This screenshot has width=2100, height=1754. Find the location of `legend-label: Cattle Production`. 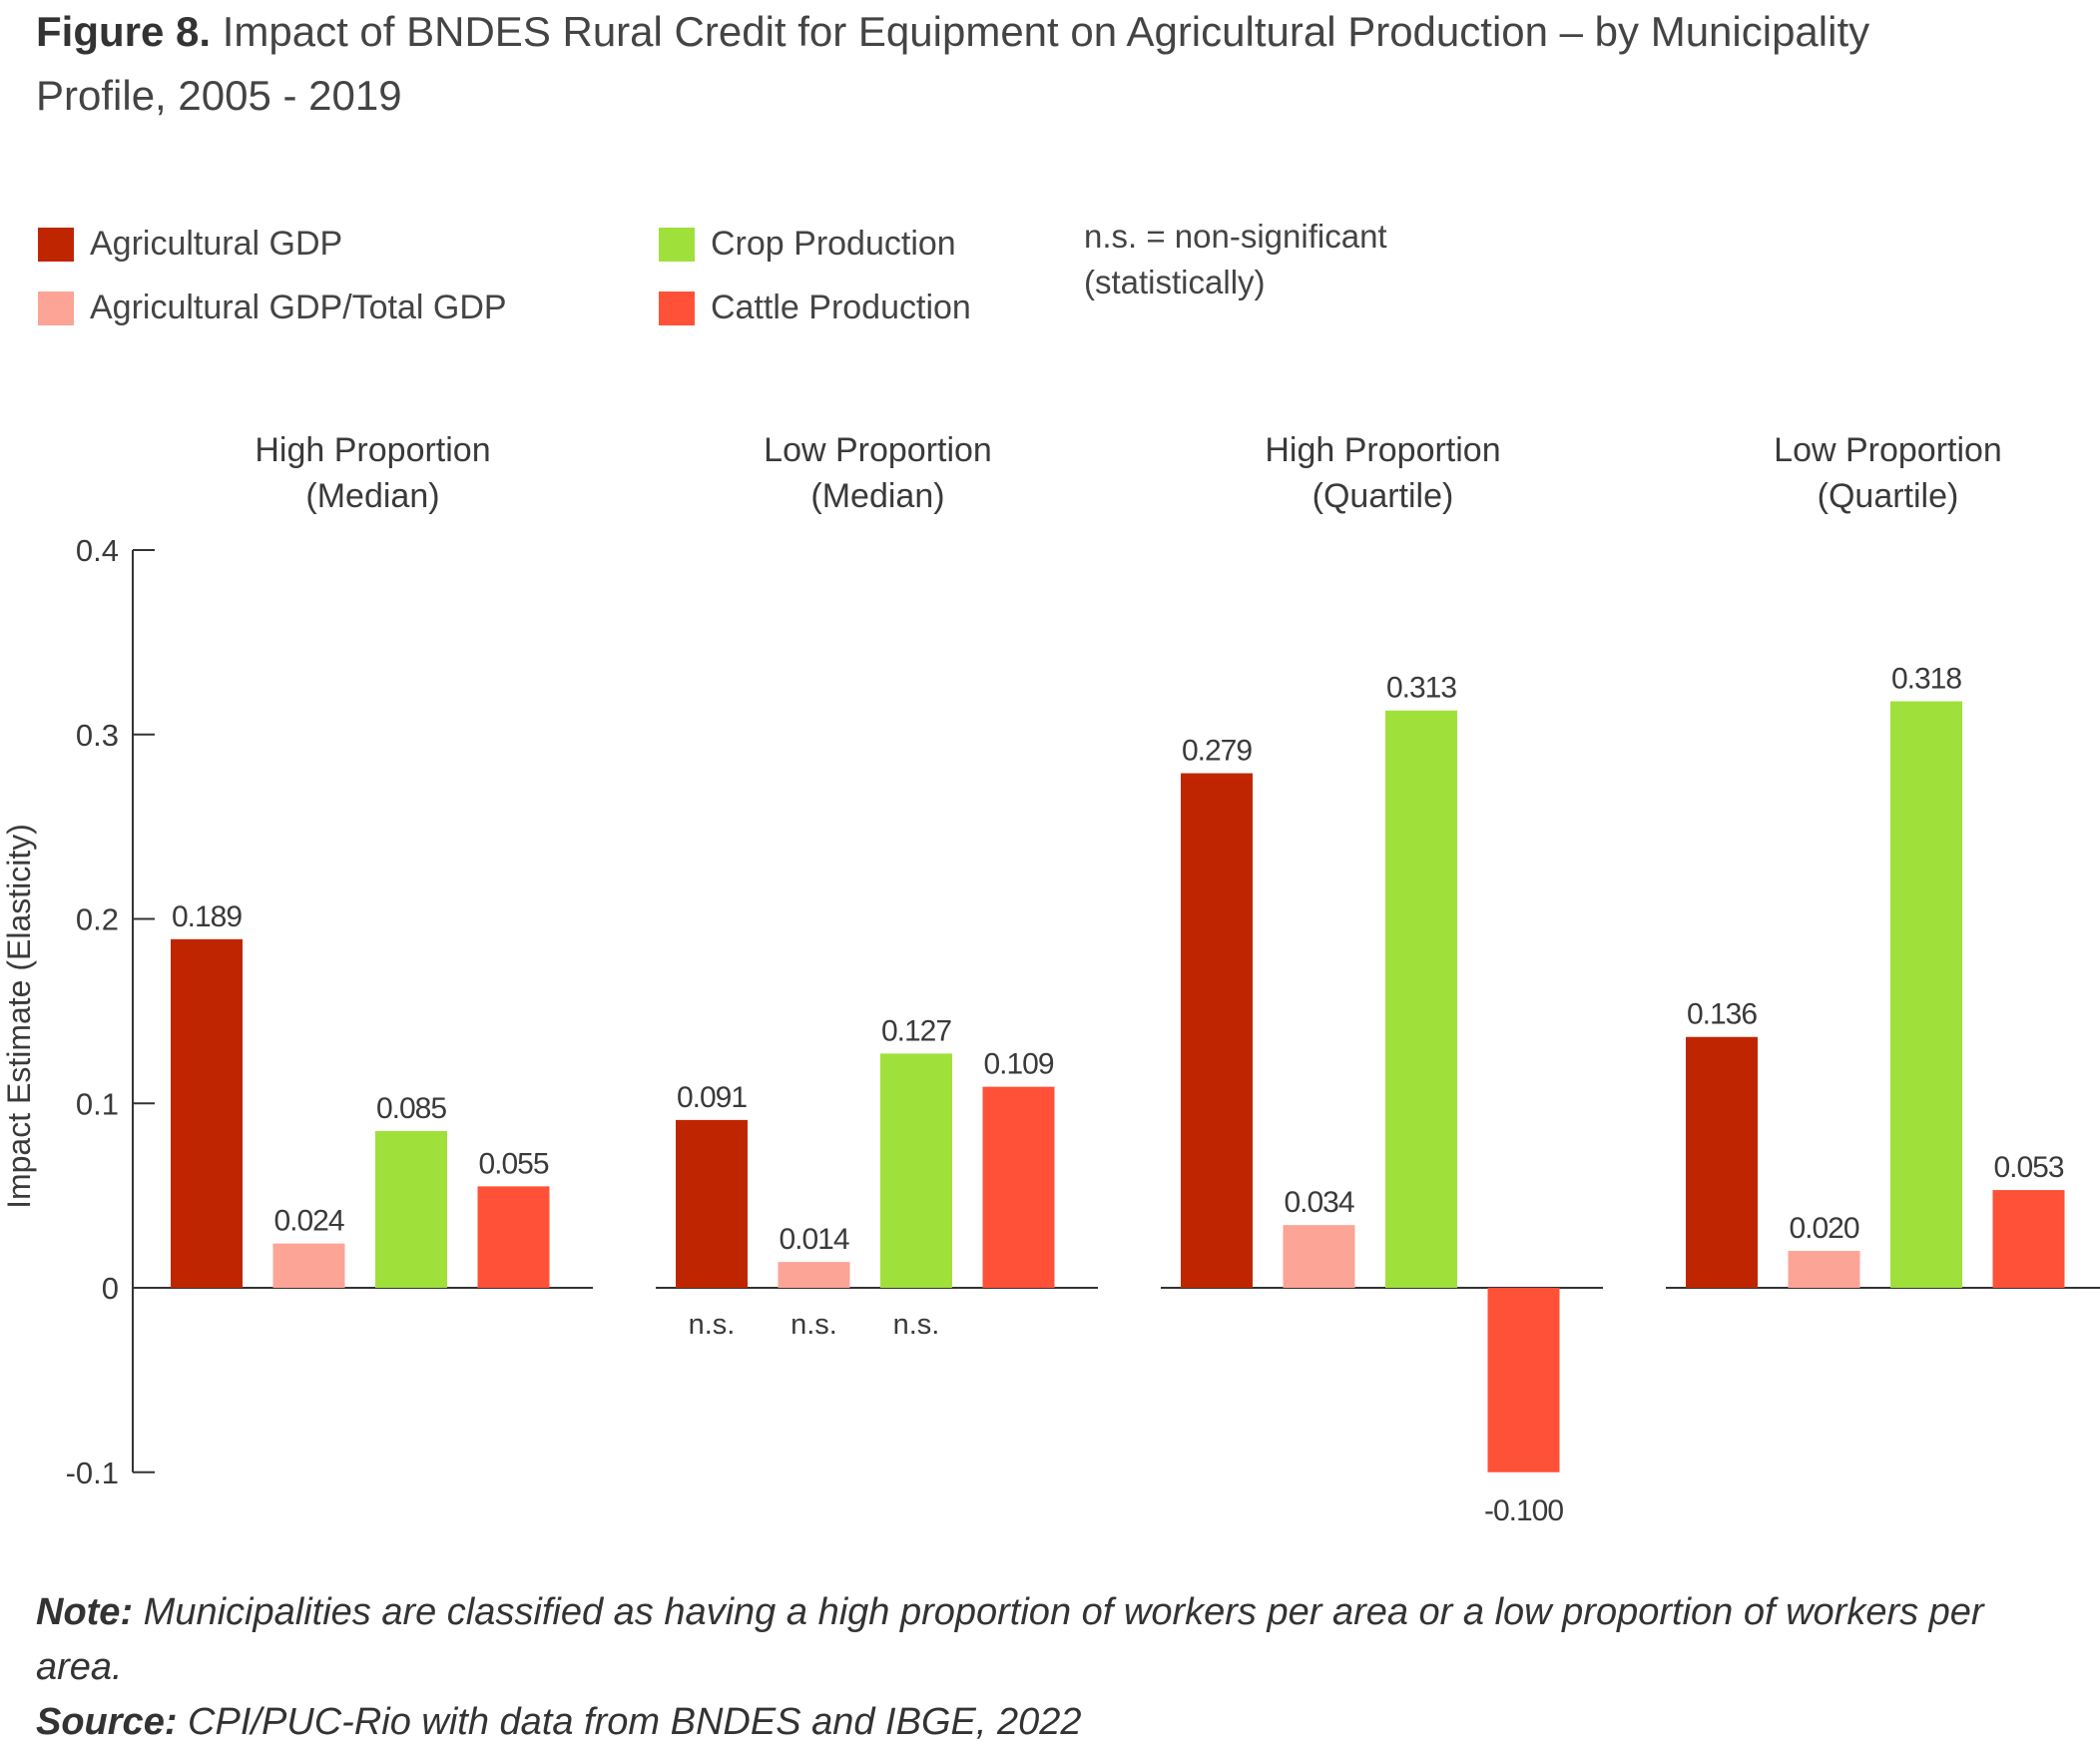

legend-label: Cattle Production is located at coordinates (841, 307).